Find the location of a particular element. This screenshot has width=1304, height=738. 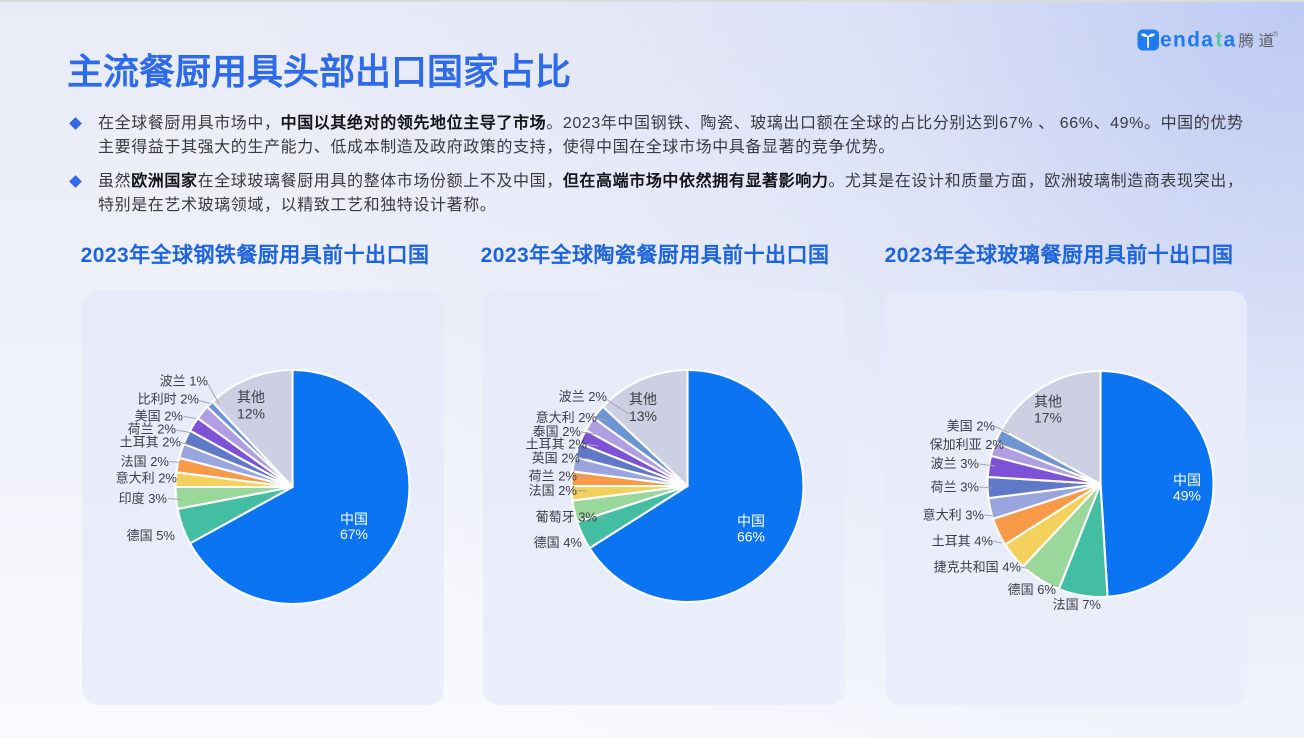

svg-text: 保加利亚 2% is located at coordinates (967, 444).